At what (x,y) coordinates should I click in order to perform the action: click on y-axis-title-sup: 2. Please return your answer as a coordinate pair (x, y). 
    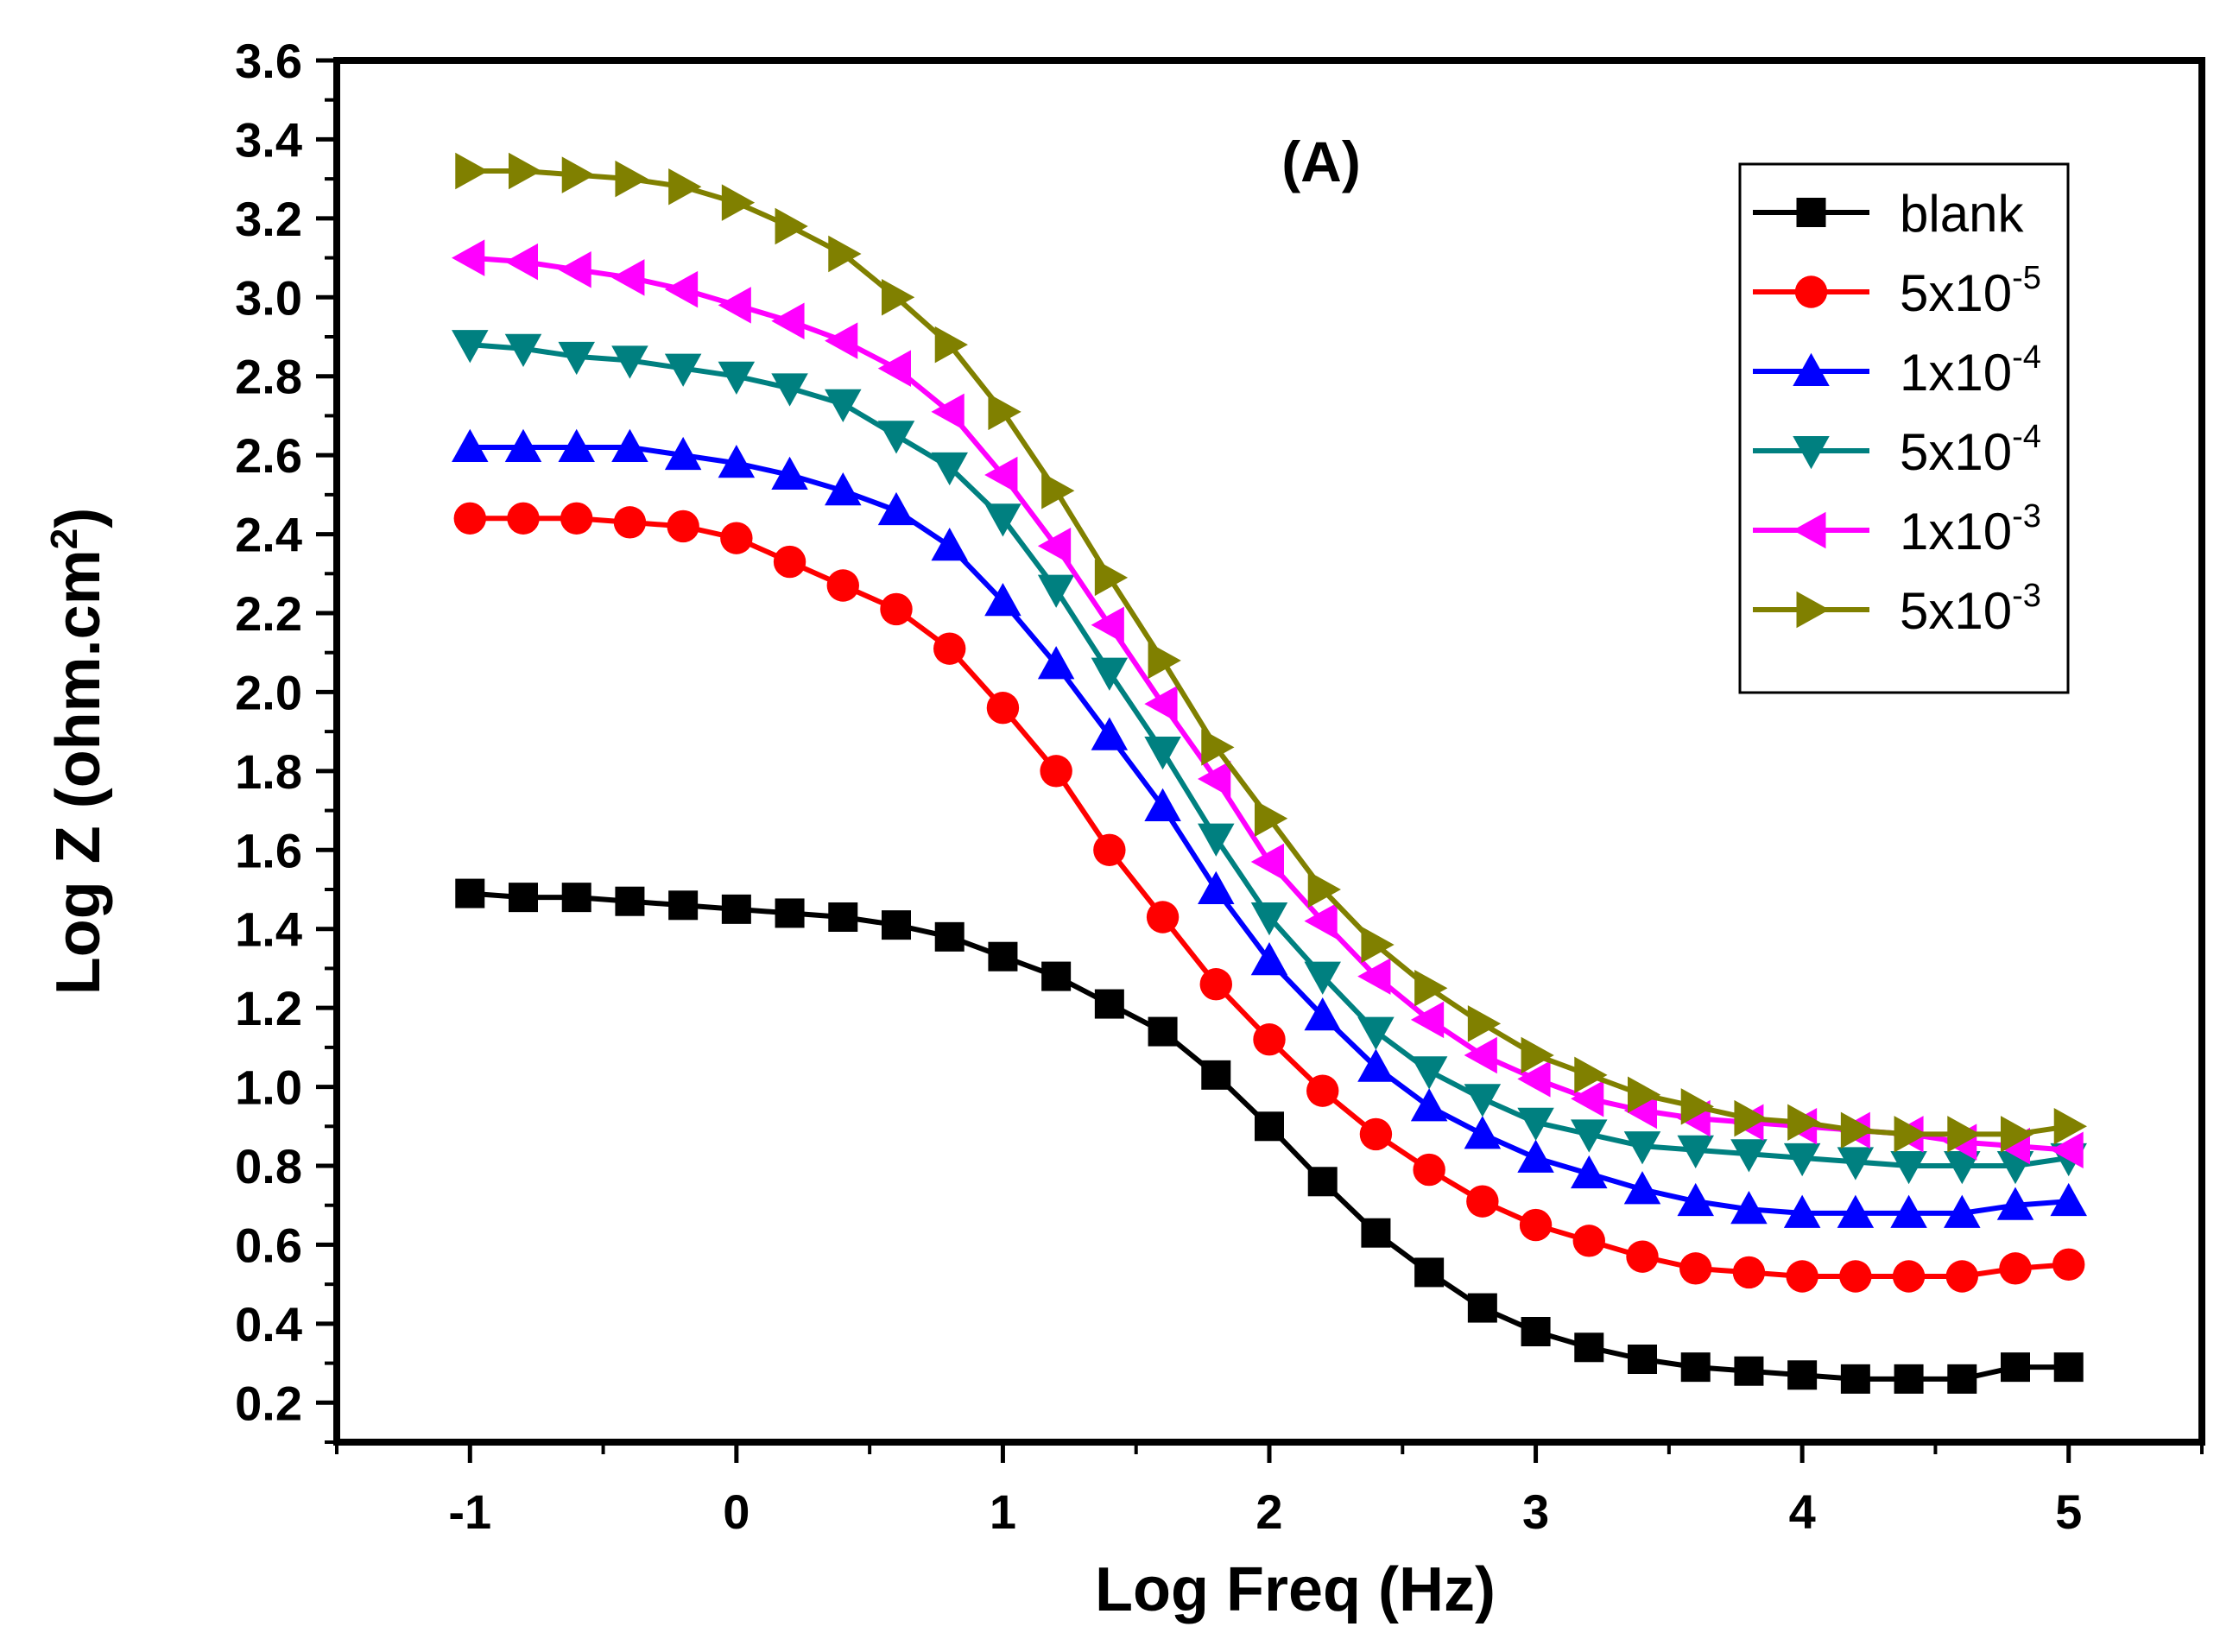
    Looking at the image, I should click on (64, 539).